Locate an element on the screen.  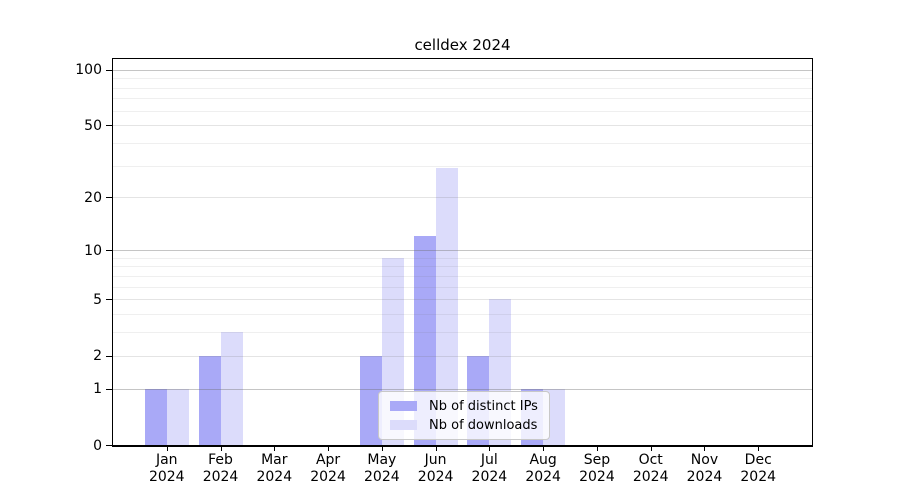
legend-swatch-downloads-icon is located at coordinates (403, 425).